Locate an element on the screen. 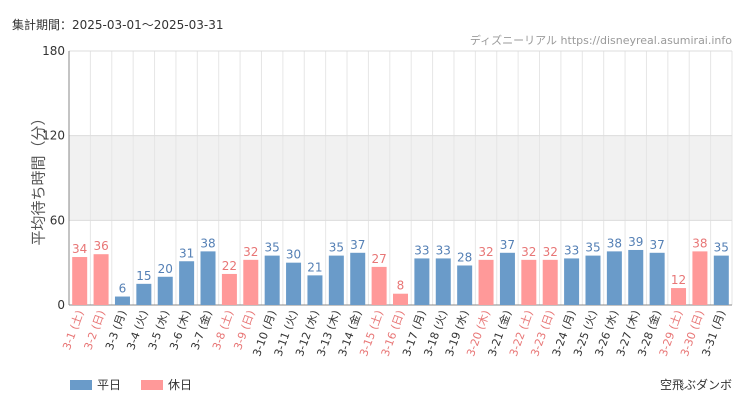 The width and height of the screenshot is (750, 410). data-label: 28 is located at coordinates (464, 257).